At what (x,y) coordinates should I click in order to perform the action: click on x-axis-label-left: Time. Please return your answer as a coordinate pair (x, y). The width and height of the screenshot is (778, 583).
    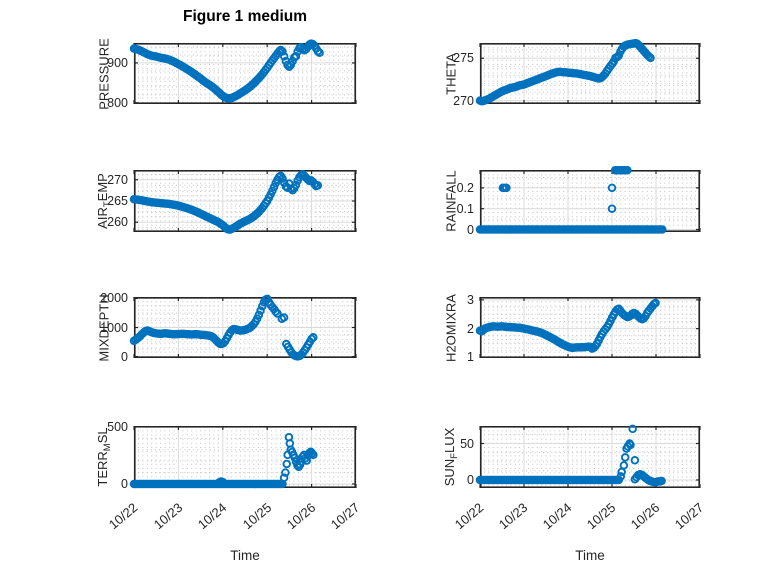
    Looking at the image, I should click on (245, 555).